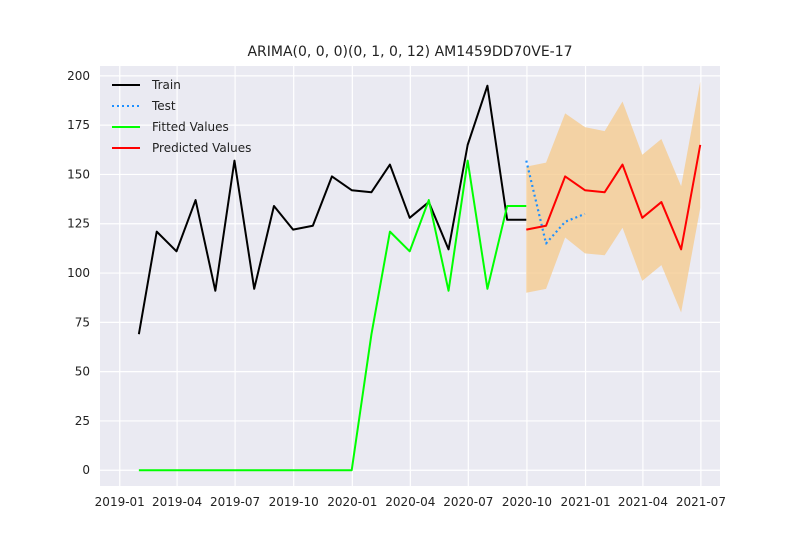 This screenshot has height=550, width=800. What do you see at coordinates (585, 502) in the screenshot?
I see `x-tick-label: 2021-01` at bounding box center [585, 502].